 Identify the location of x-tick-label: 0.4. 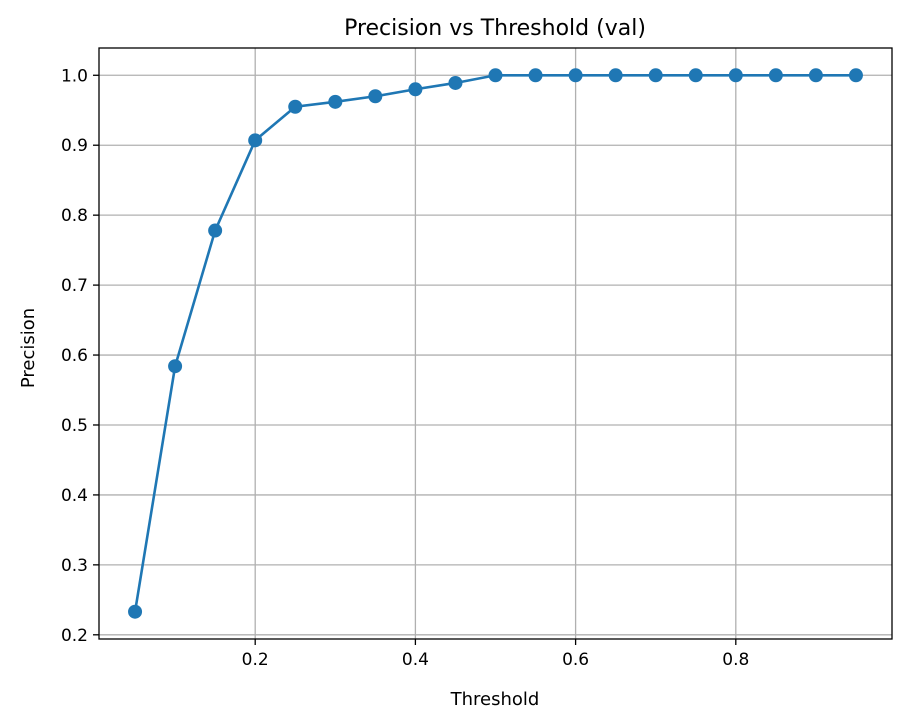
(415, 660).